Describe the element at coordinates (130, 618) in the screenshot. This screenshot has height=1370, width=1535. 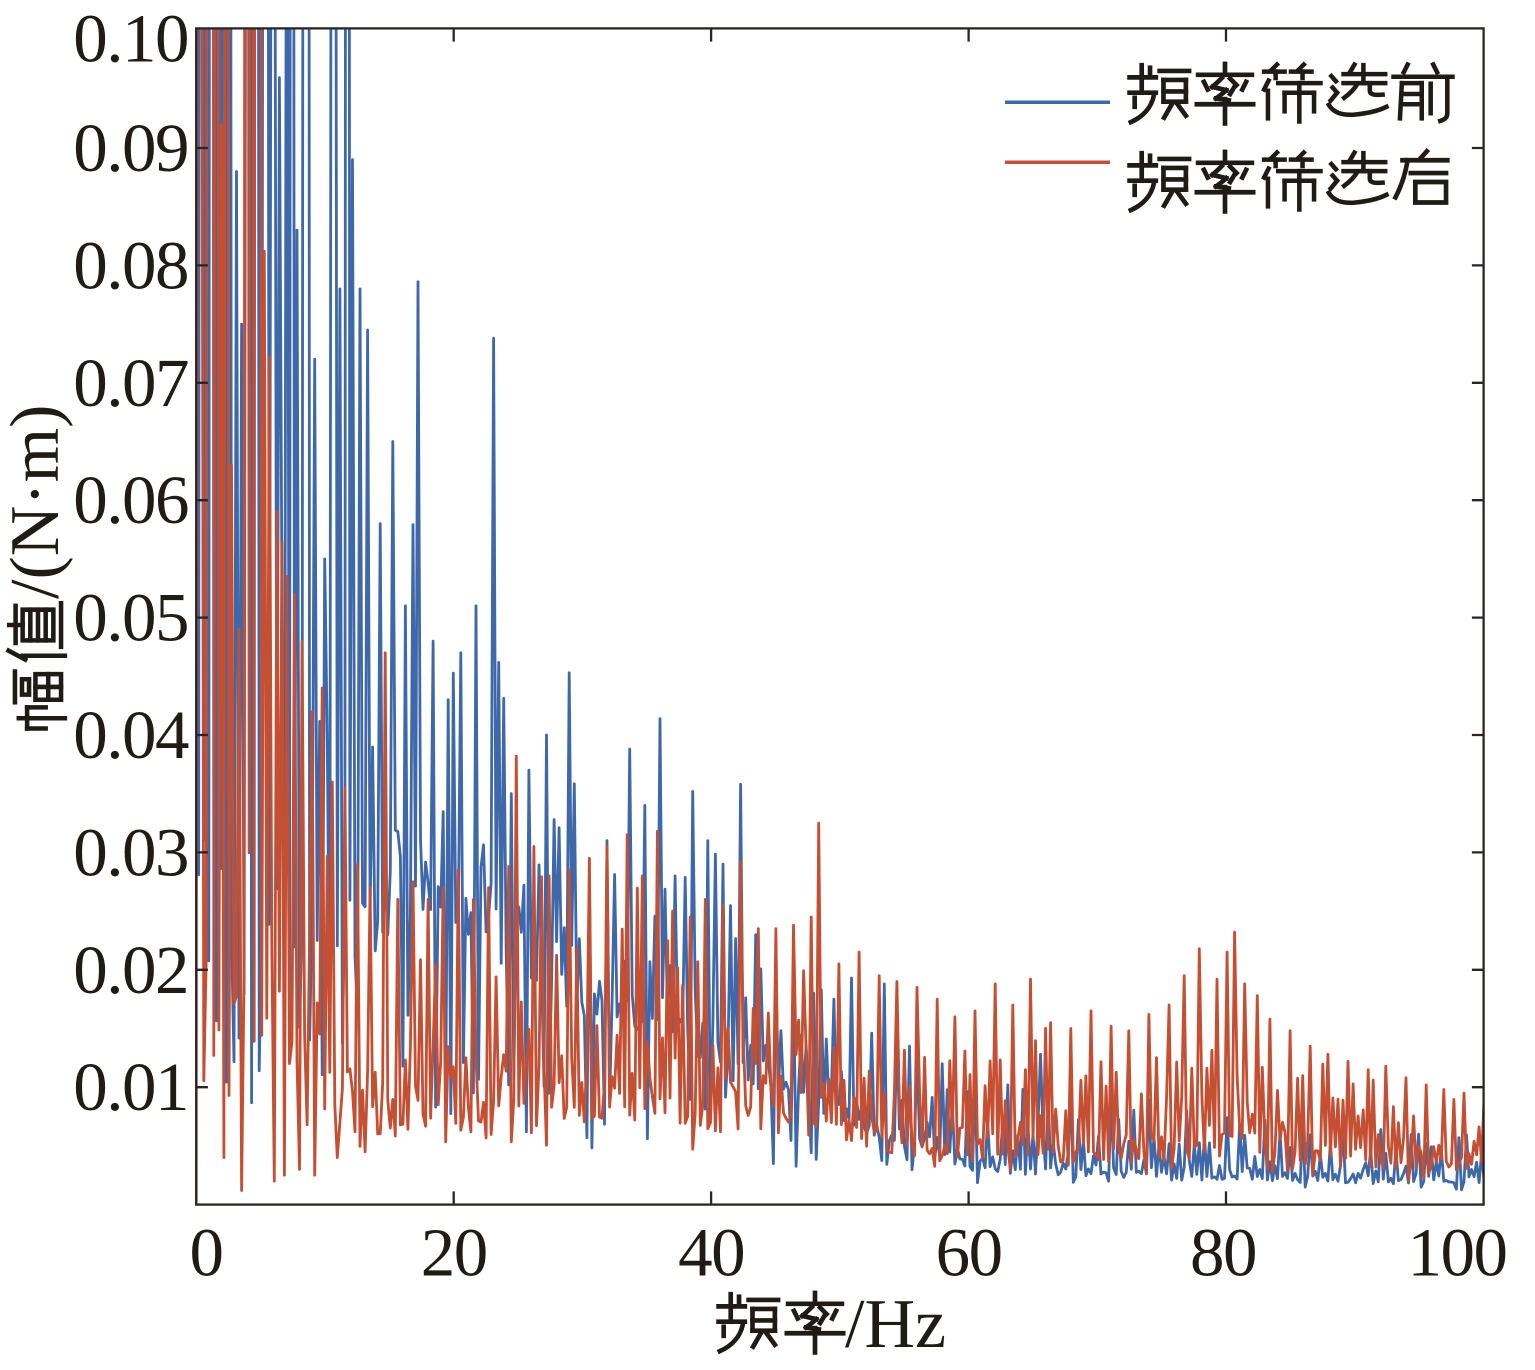
I see `svg-text: 0.05` at that location.